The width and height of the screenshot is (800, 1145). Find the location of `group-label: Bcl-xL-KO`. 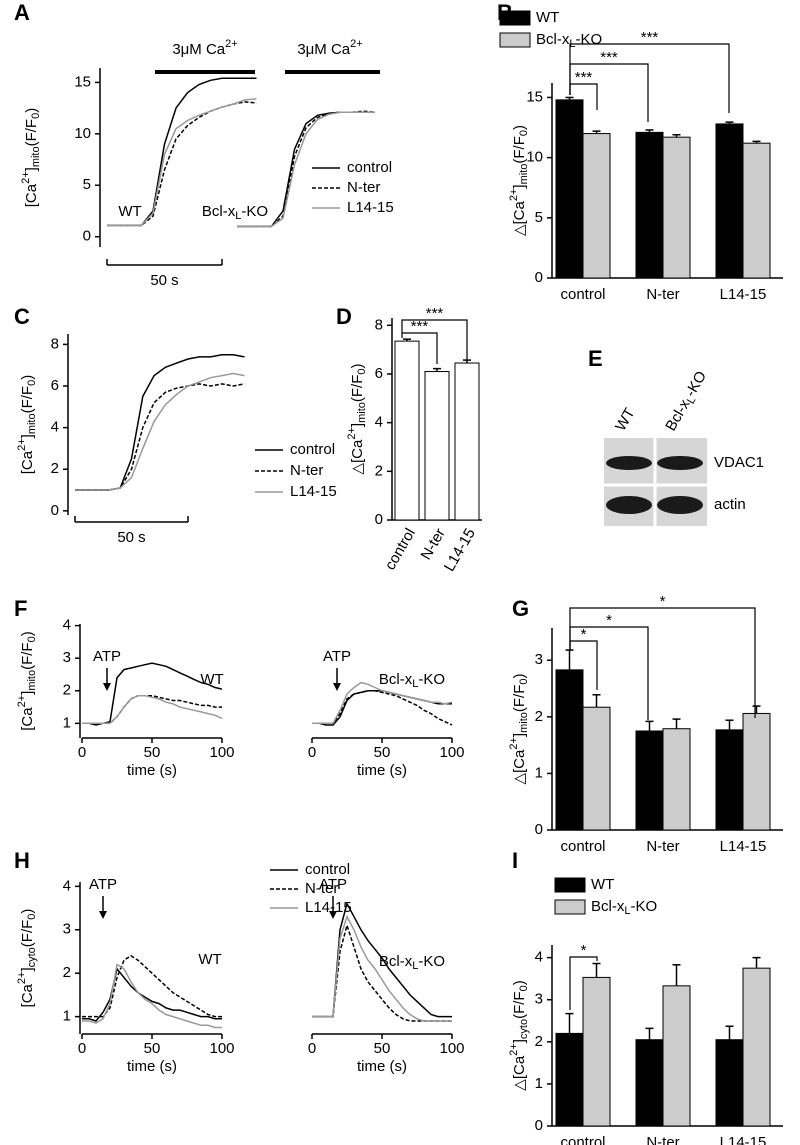

group-label: Bcl-xL-KO is located at coordinates (412, 962).